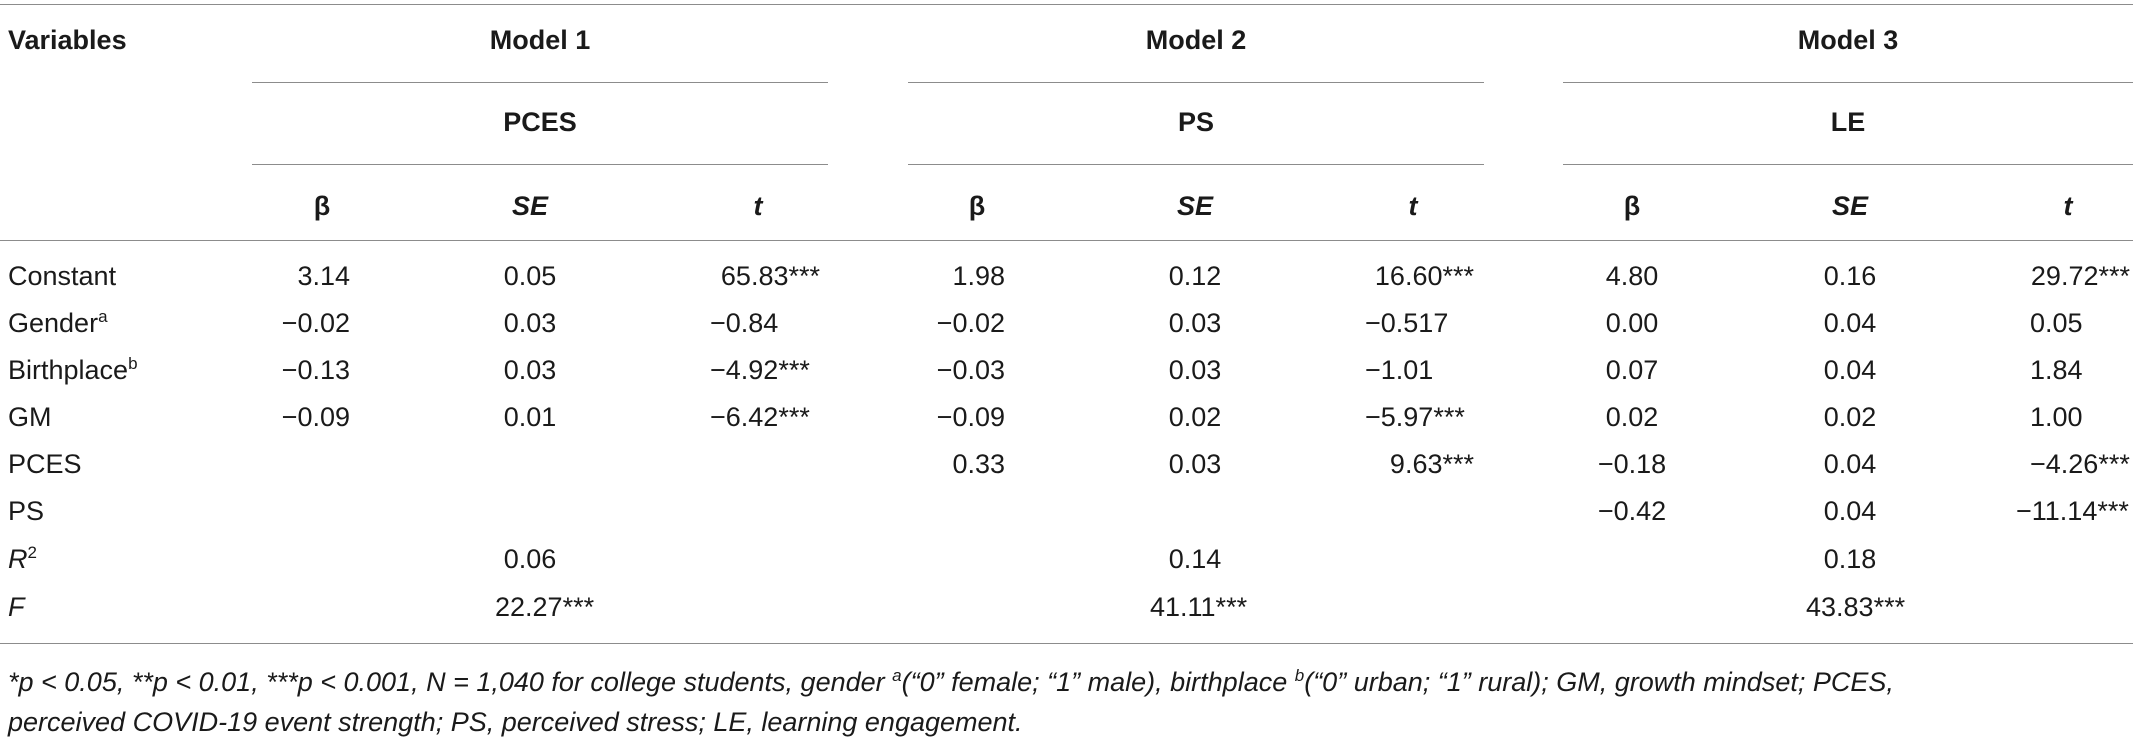 This screenshot has height=742, width=2133. Describe the element at coordinates (1195, 206) in the screenshot. I see `m2-se-header: SE` at that location.